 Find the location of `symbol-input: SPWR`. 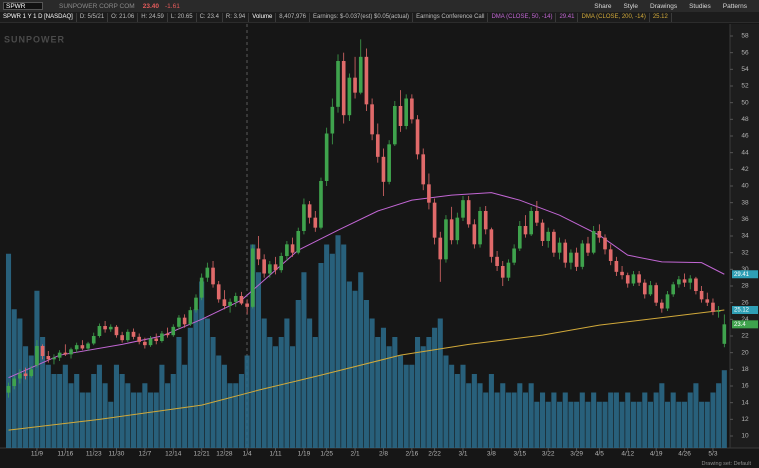

symbol-input: SPWR is located at coordinates (23, 6).